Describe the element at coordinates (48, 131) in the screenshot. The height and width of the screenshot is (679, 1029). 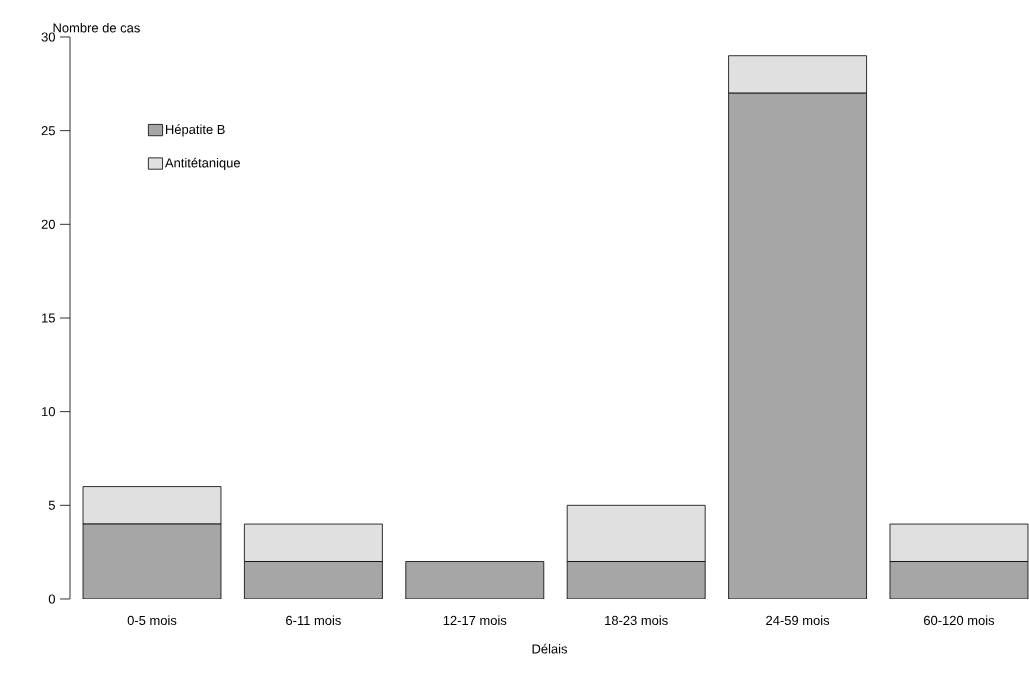
I see `y-tick-label: 25` at that location.